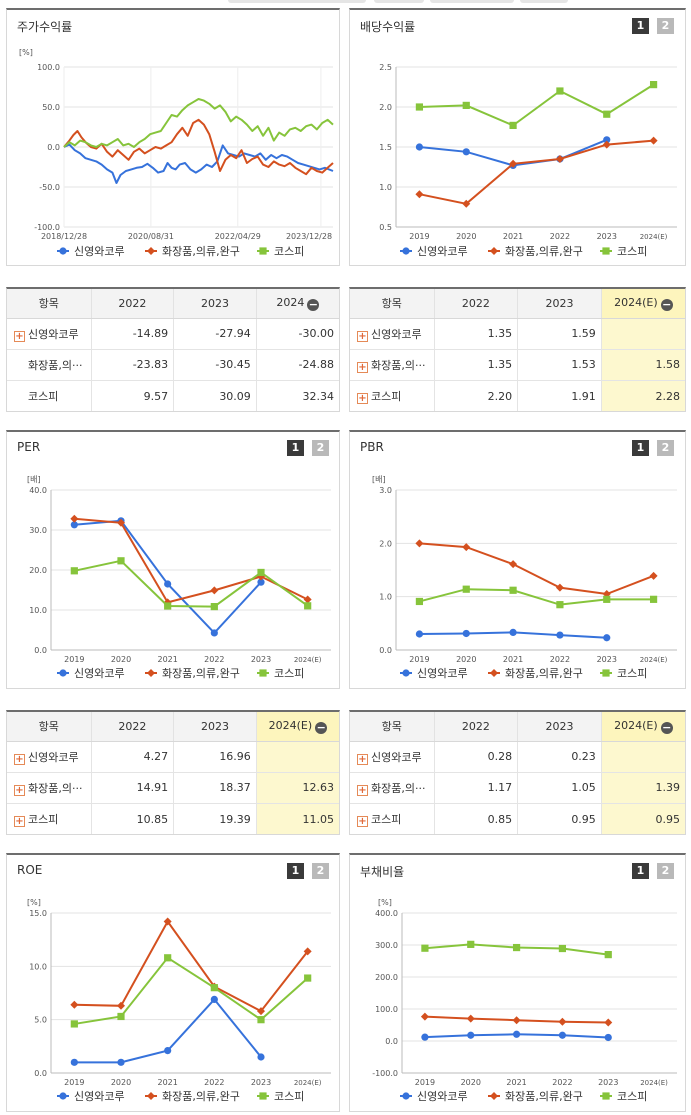  What do you see at coordinates (297, 787) in the screenshot?
I see `cell: 12.63` at bounding box center [297, 787].